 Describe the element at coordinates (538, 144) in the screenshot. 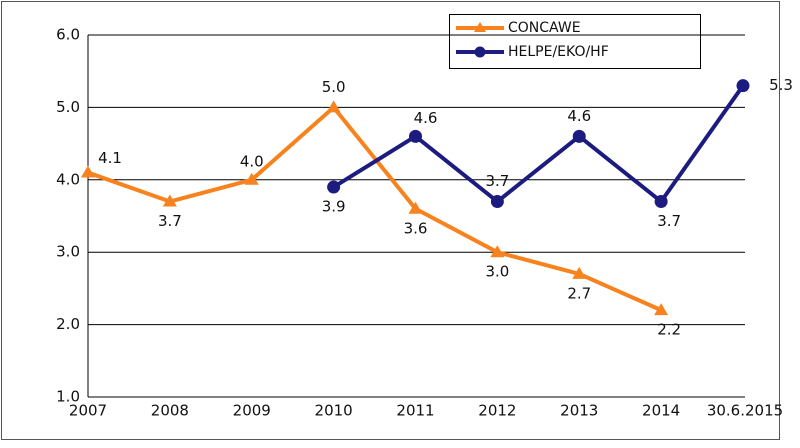

I see `series-line` at that location.